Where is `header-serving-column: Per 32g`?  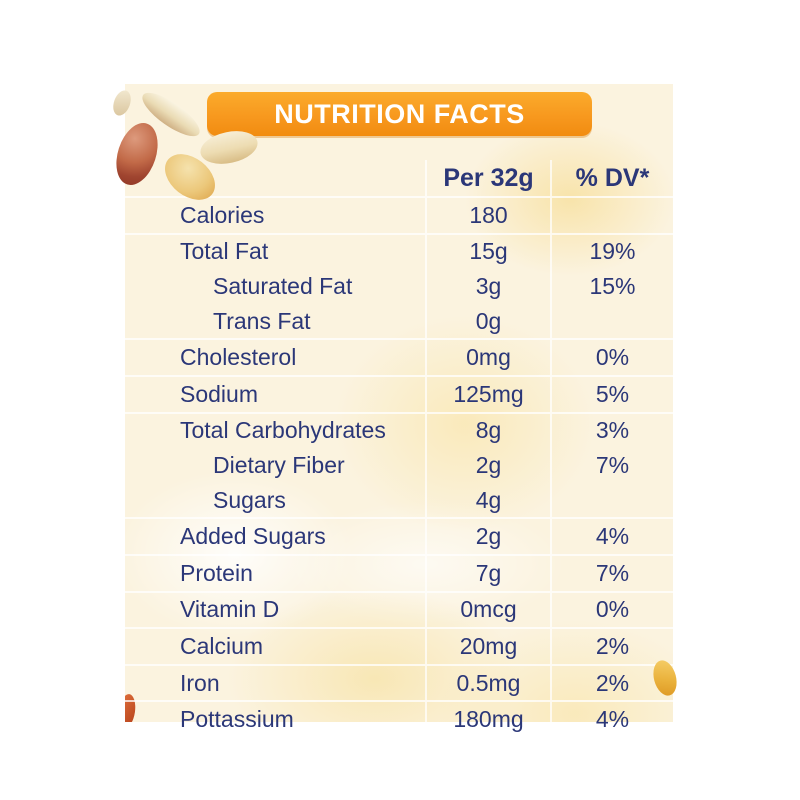
header-serving-column: Per 32g is located at coordinates (488, 178).